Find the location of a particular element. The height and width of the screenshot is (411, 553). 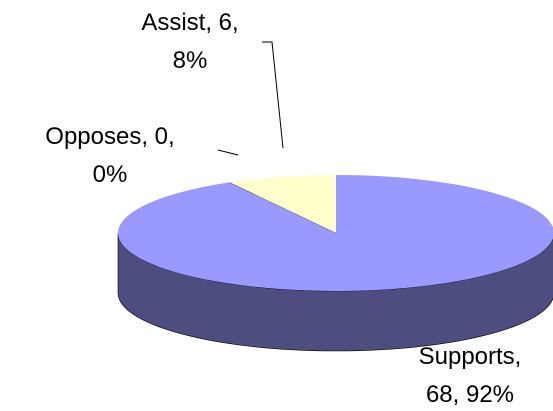

slice is located at coordinates (282, 204).